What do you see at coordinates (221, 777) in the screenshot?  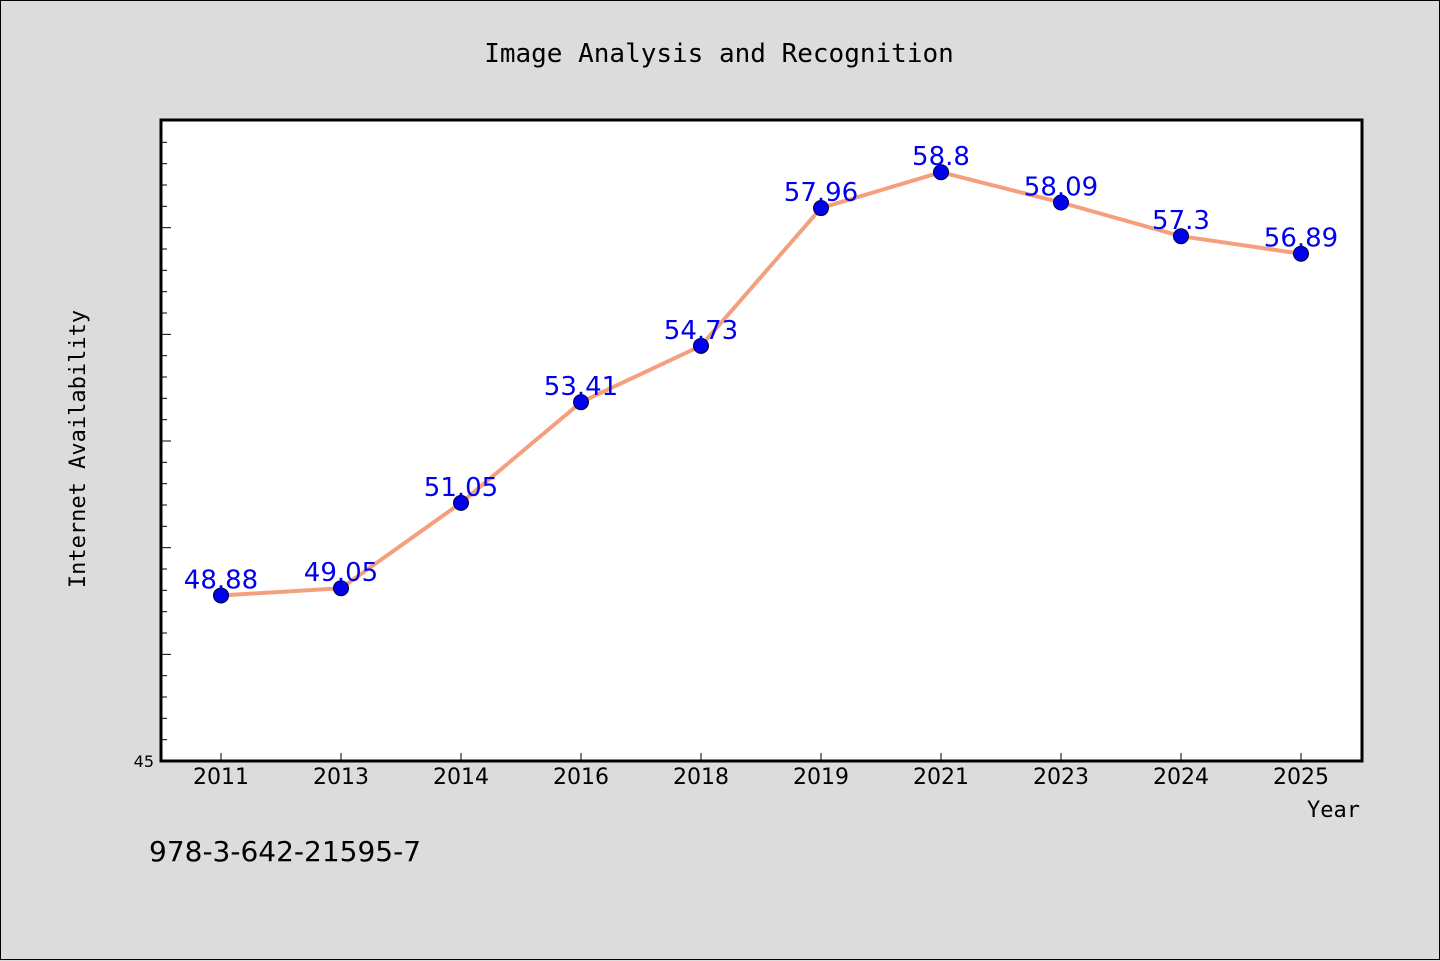 I see `x-tick-label: 2011` at bounding box center [221, 777].